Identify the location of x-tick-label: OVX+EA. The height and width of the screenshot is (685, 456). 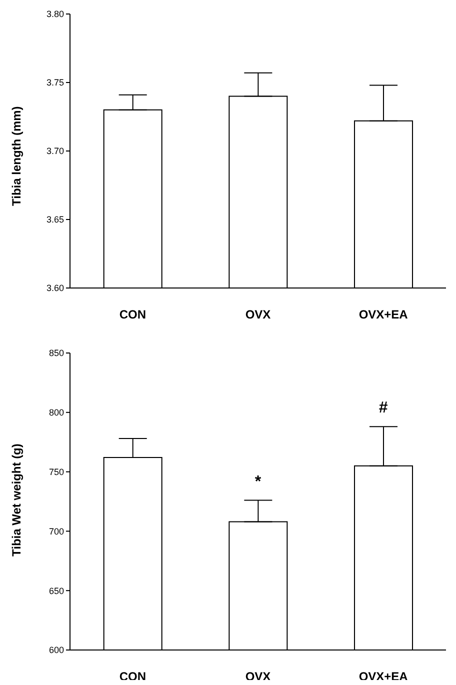
(383, 315).